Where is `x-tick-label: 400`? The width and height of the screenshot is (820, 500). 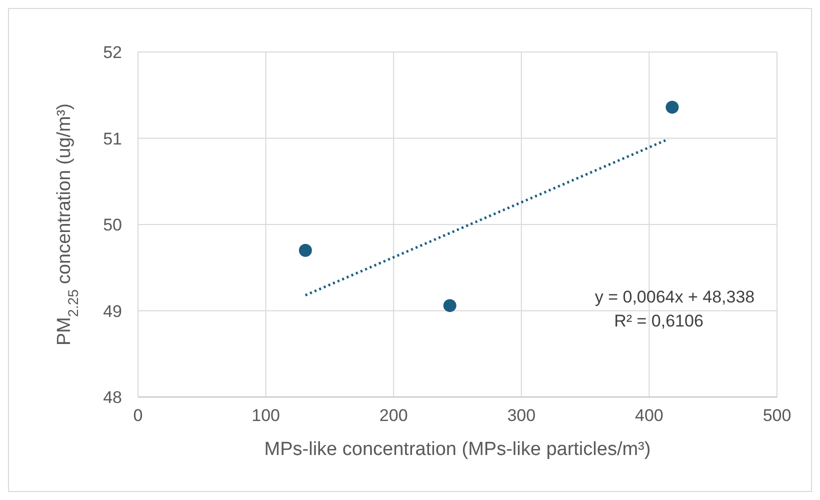 x-tick-label: 400 is located at coordinates (649, 415).